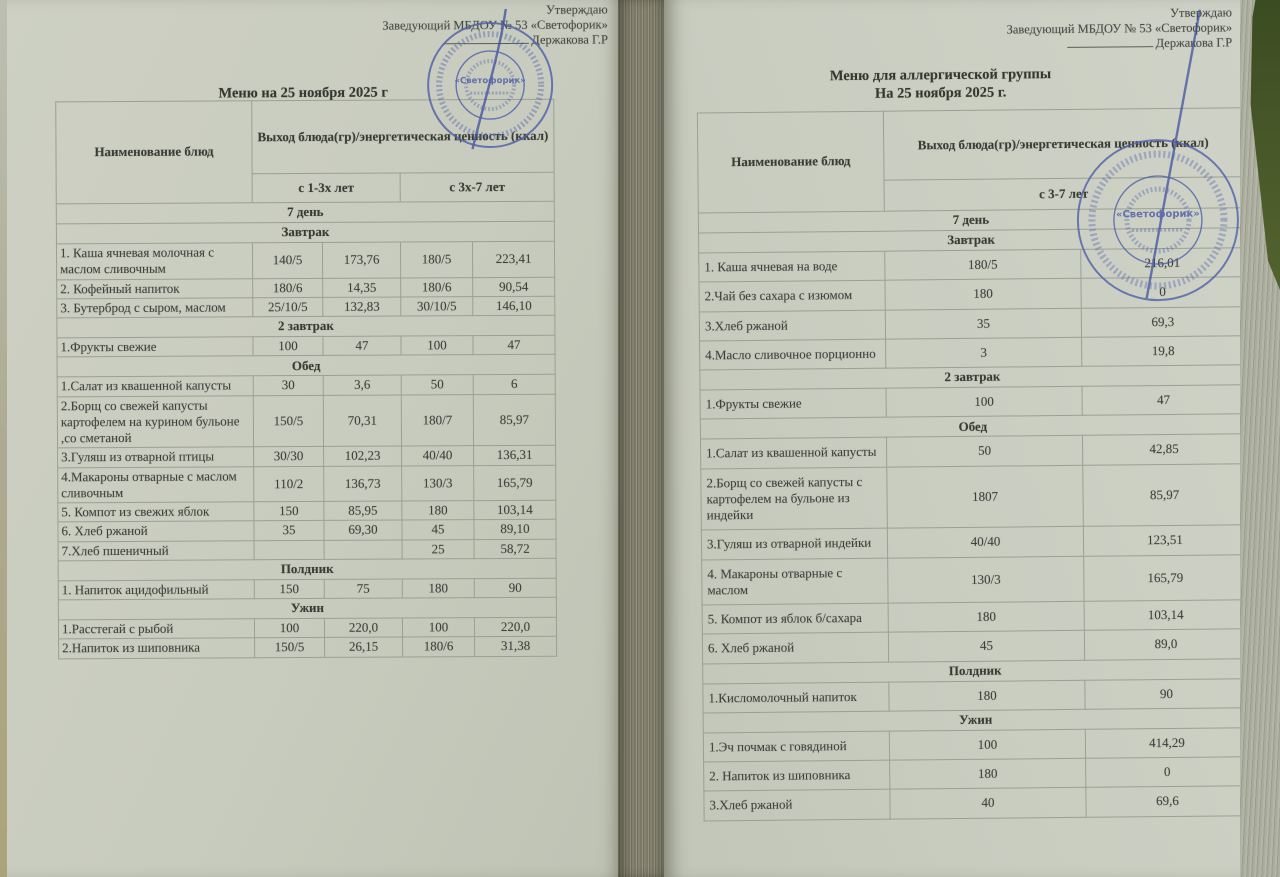 This screenshot has width=1280, height=877. I want to click on dish-value: 31,38, so click(515, 646).